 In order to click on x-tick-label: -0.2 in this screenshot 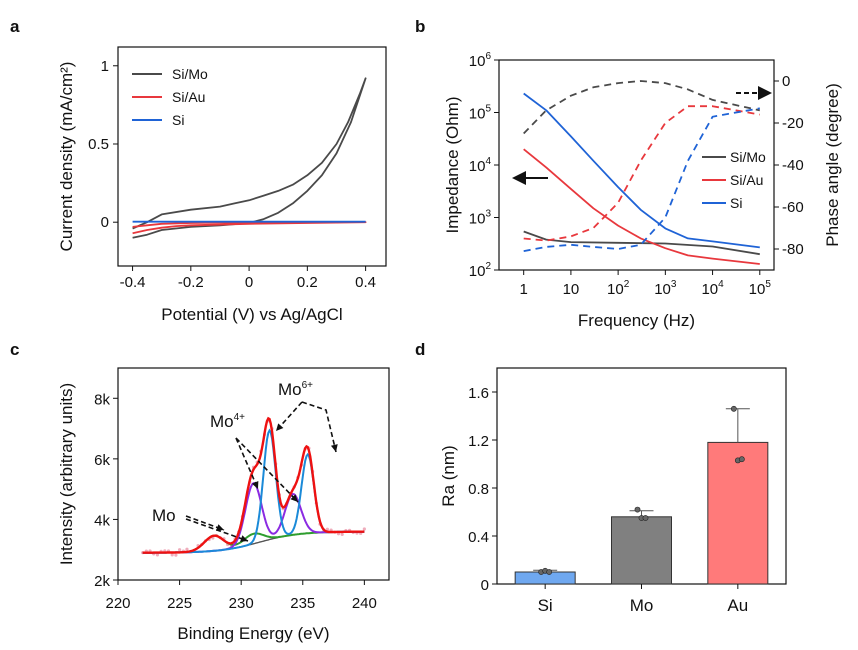, I will do `click(191, 282)`.